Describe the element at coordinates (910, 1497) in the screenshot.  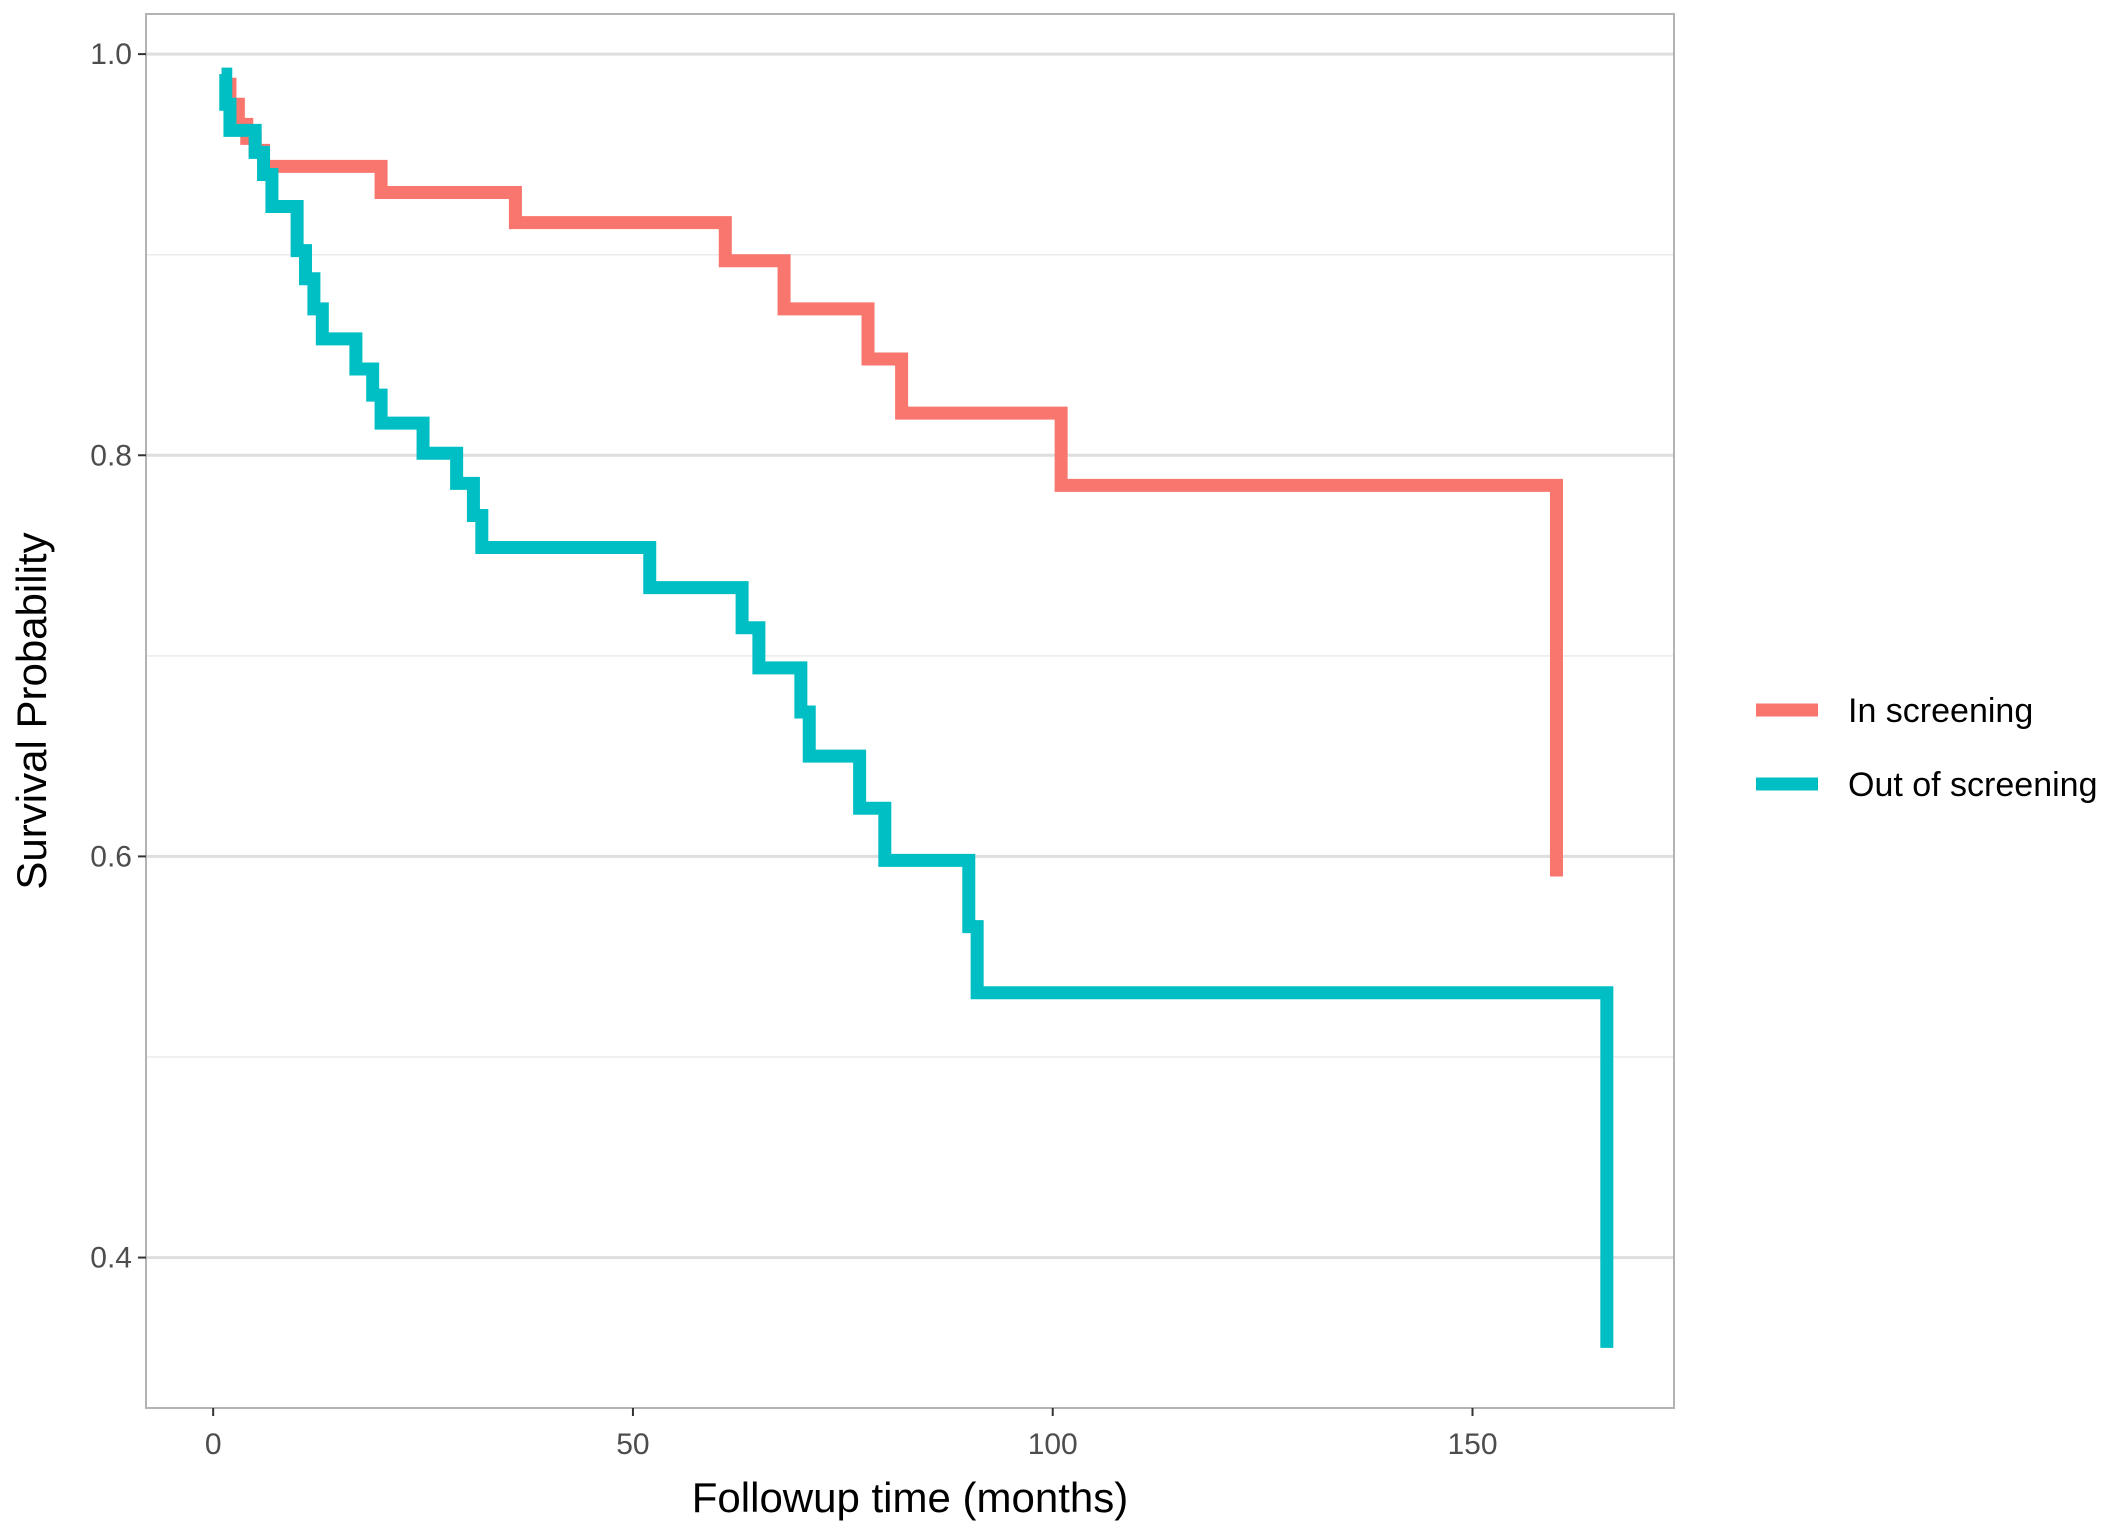
I see `x-axis-title: Followup time (months)` at that location.